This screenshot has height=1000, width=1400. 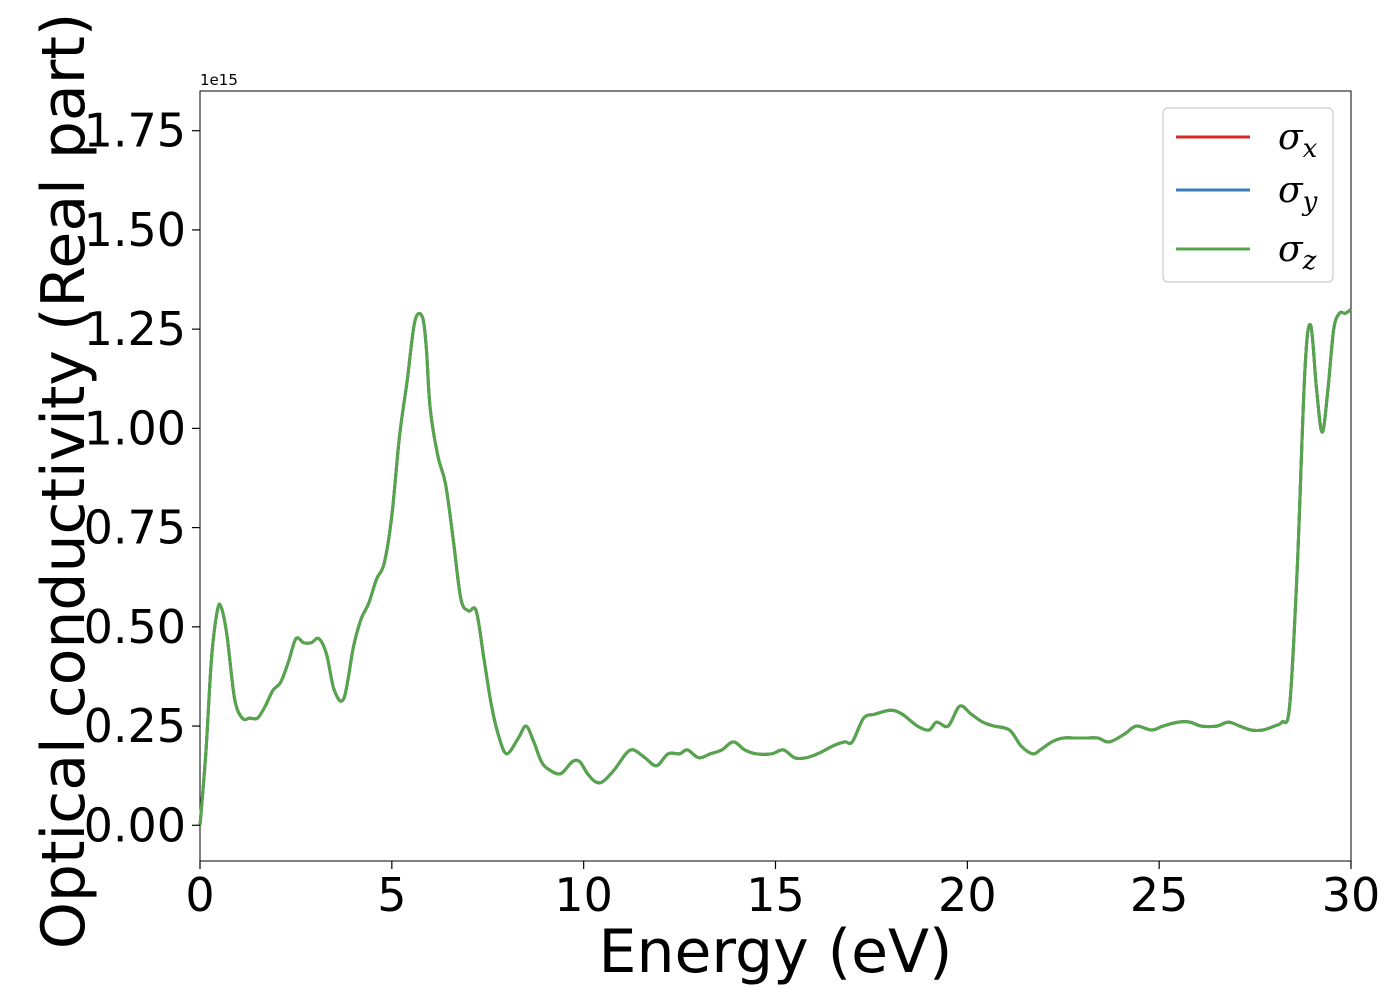 What do you see at coordinates (135, 428) in the screenshot?
I see `y-tick-label: 1.00` at bounding box center [135, 428].